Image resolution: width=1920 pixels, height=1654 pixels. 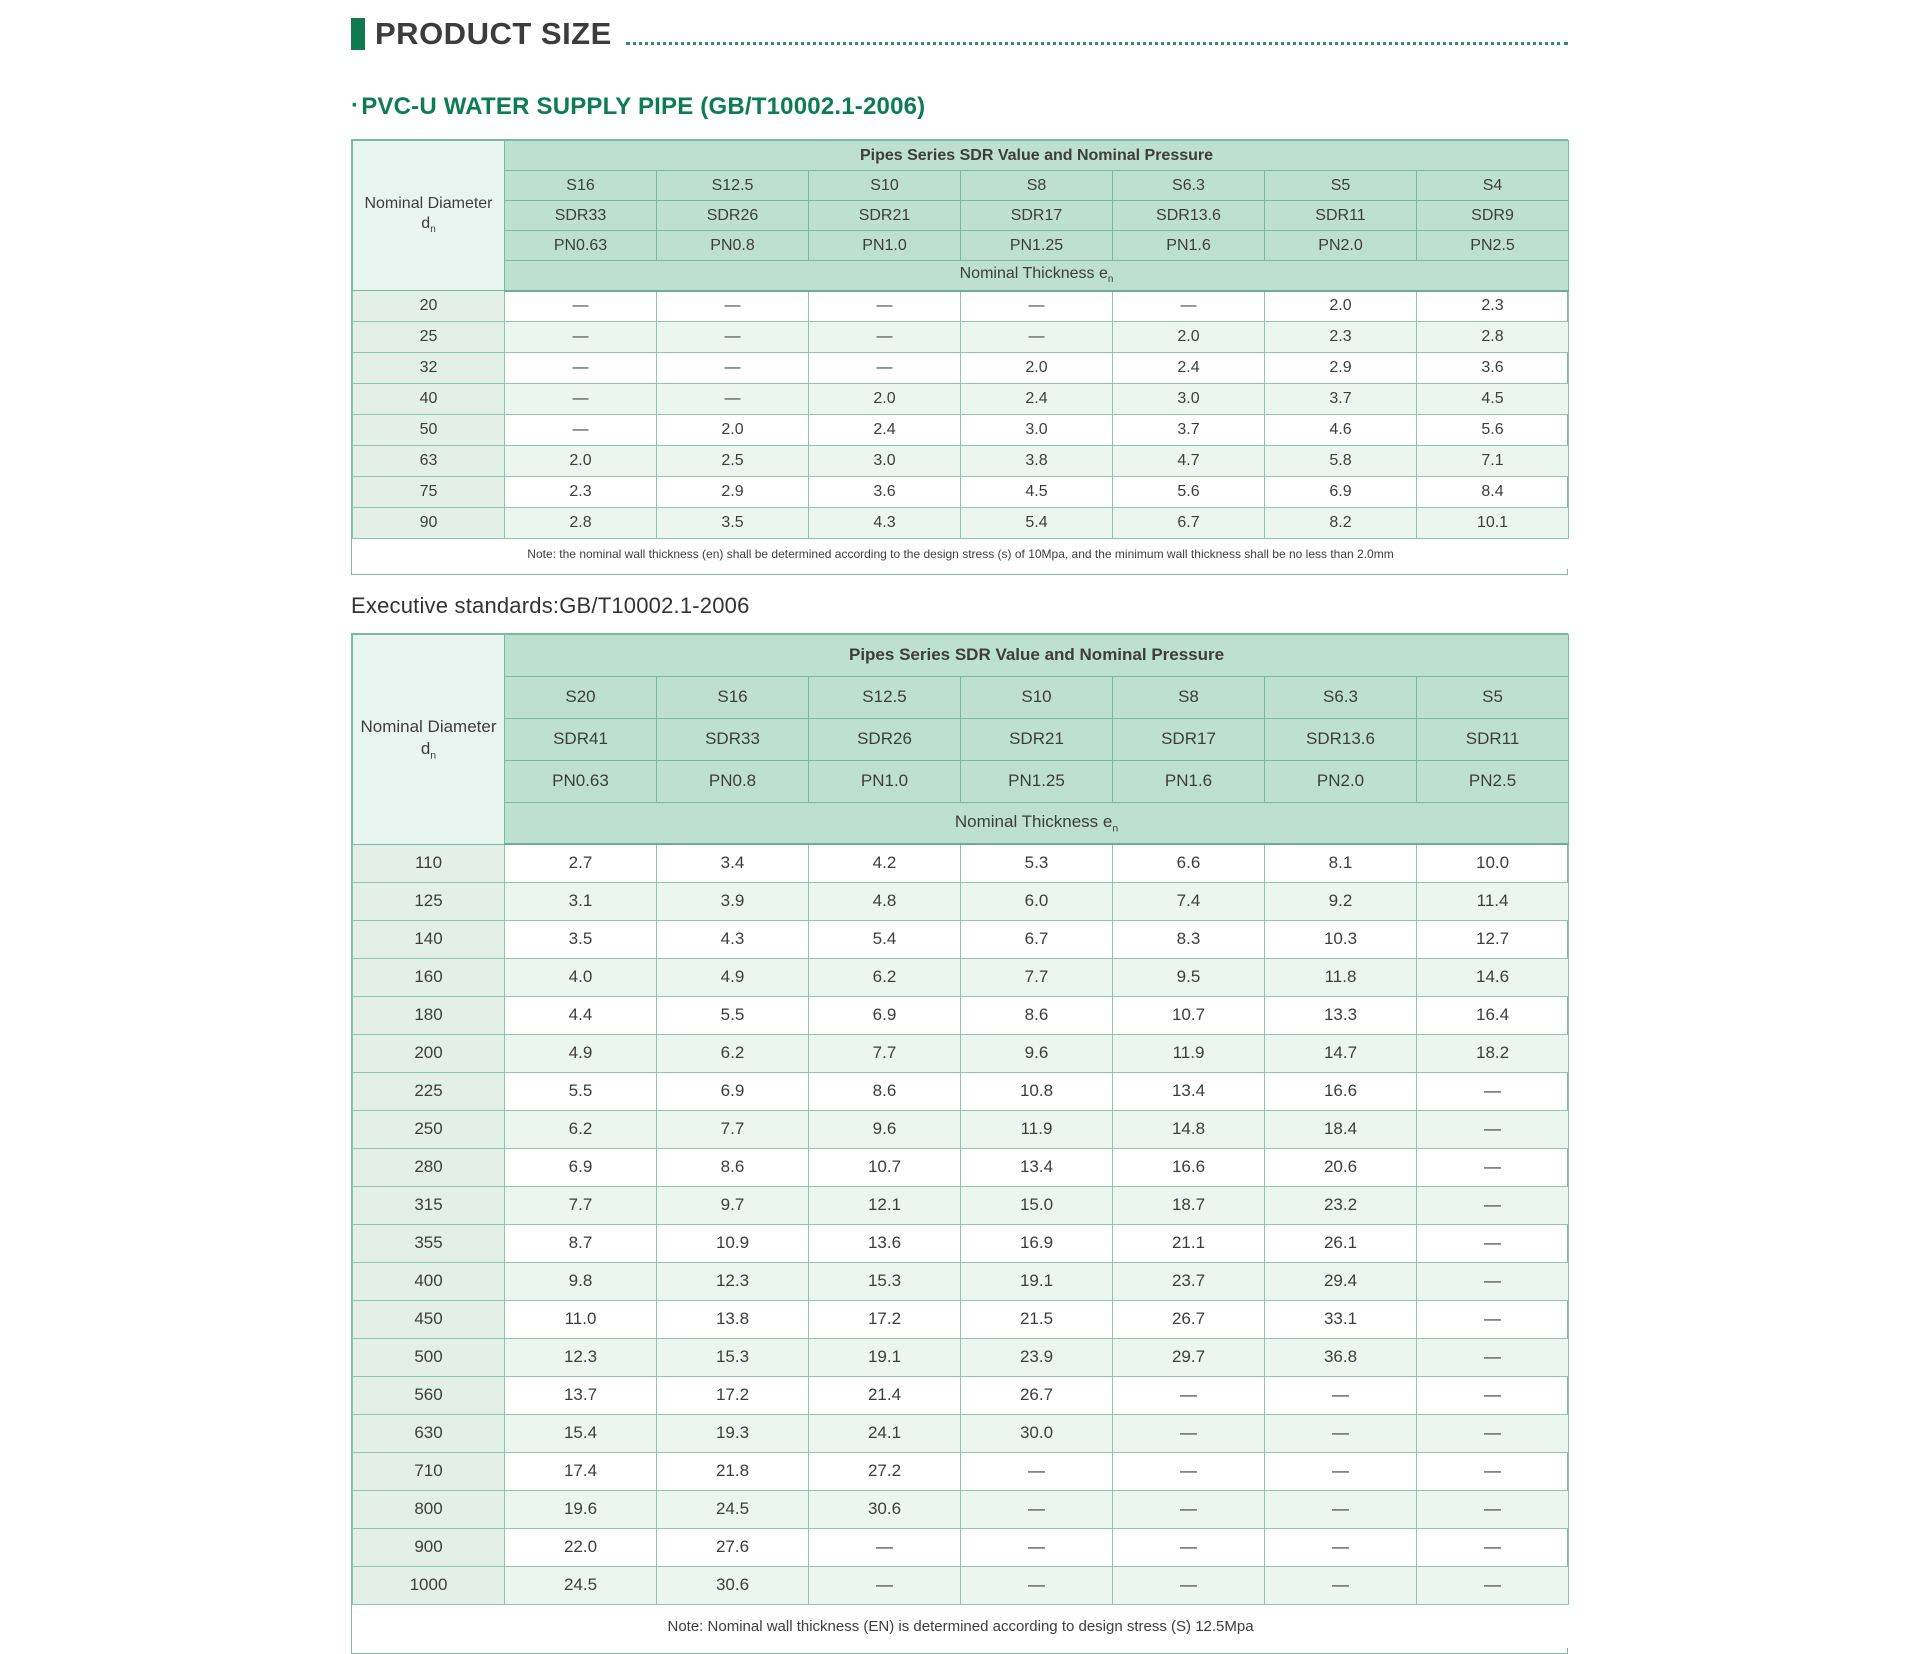 I want to click on pn-cell: PN2.5, so click(x=1492, y=781).